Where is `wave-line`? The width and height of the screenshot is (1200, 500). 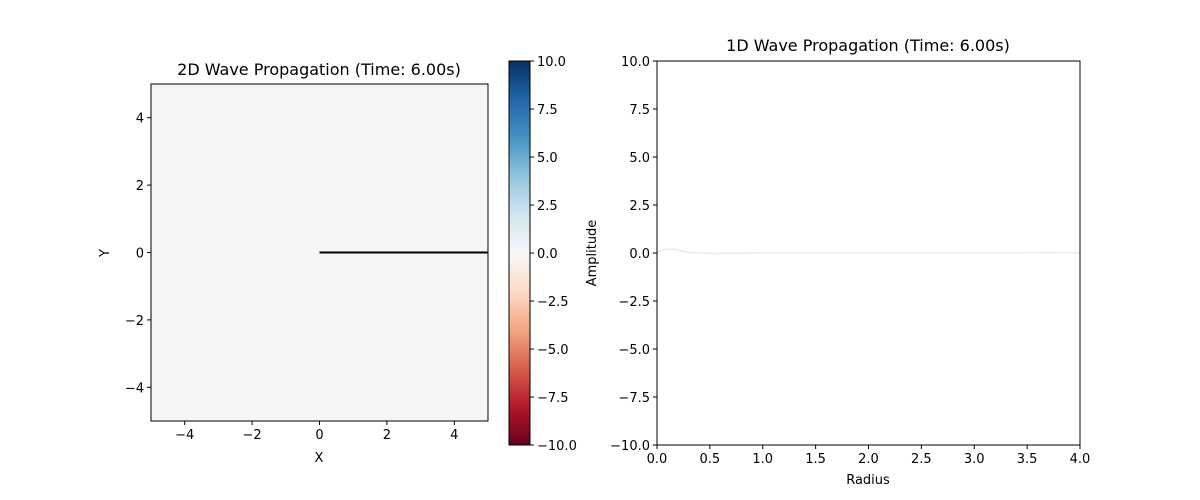
wave-line is located at coordinates (868, 251).